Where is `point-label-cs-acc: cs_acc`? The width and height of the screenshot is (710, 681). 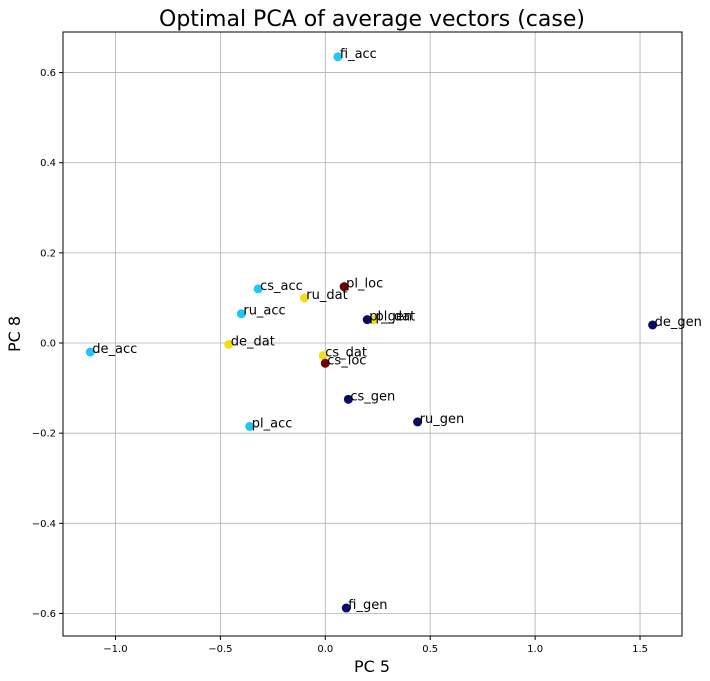
point-label-cs-acc: cs_acc is located at coordinates (281, 286).